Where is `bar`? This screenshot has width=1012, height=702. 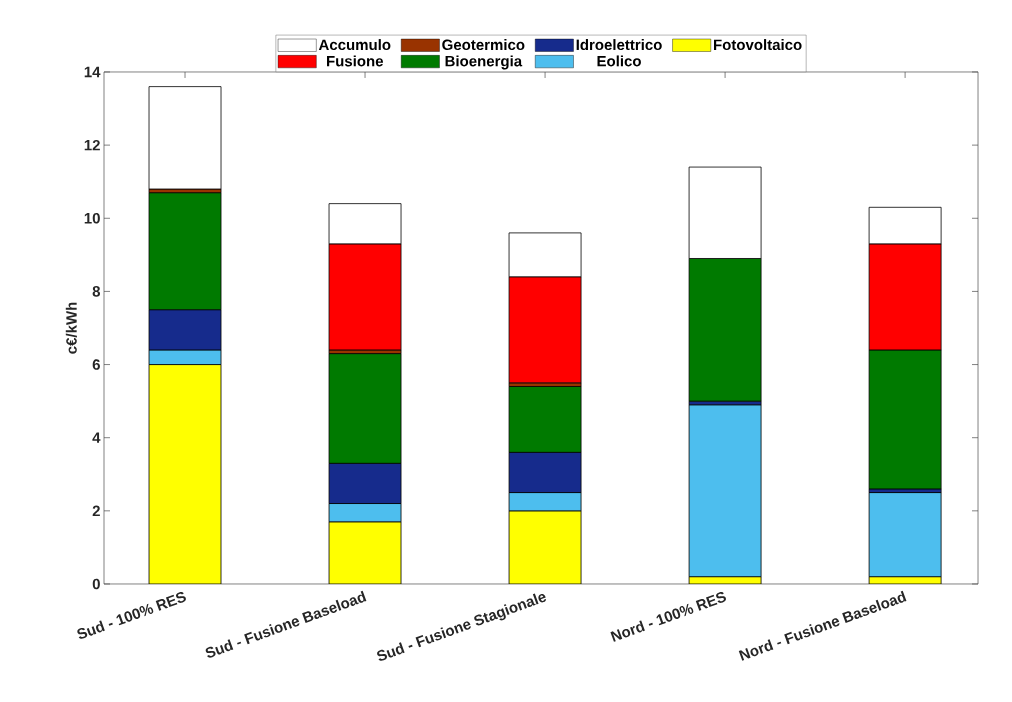 bar is located at coordinates (185, 138).